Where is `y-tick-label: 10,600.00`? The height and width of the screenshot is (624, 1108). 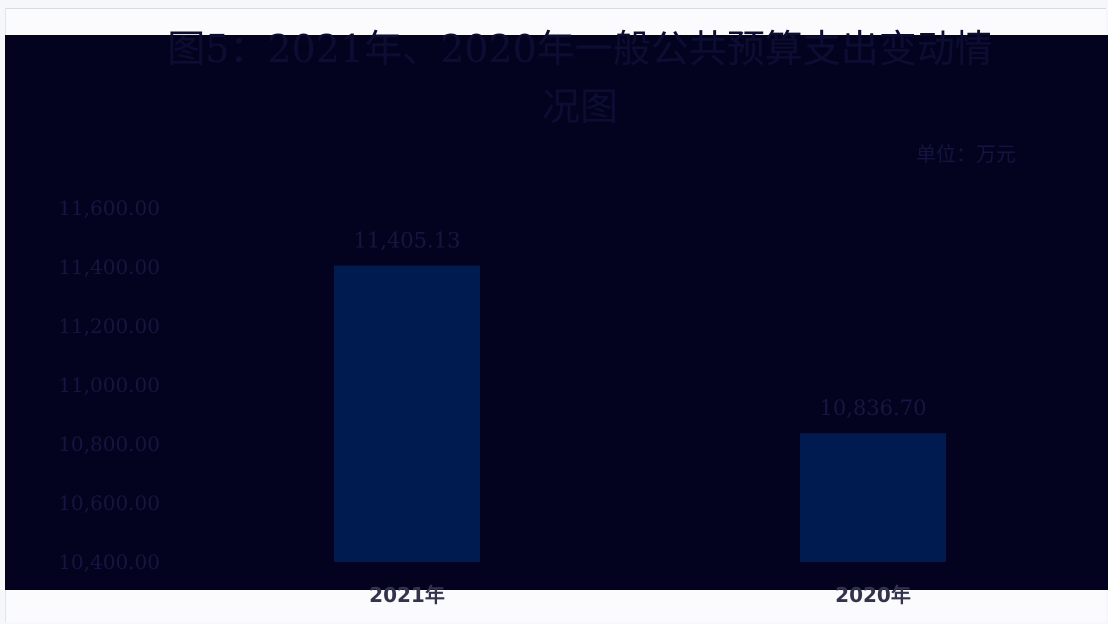
y-tick-label: 10,600.00 is located at coordinates (109, 503).